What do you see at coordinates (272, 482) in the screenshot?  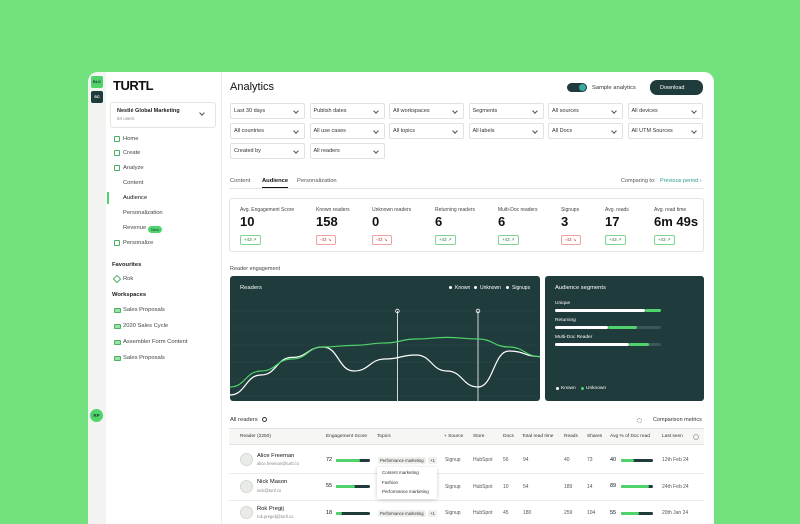 I see `reader-name: Nick Mason` at bounding box center [272, 482].